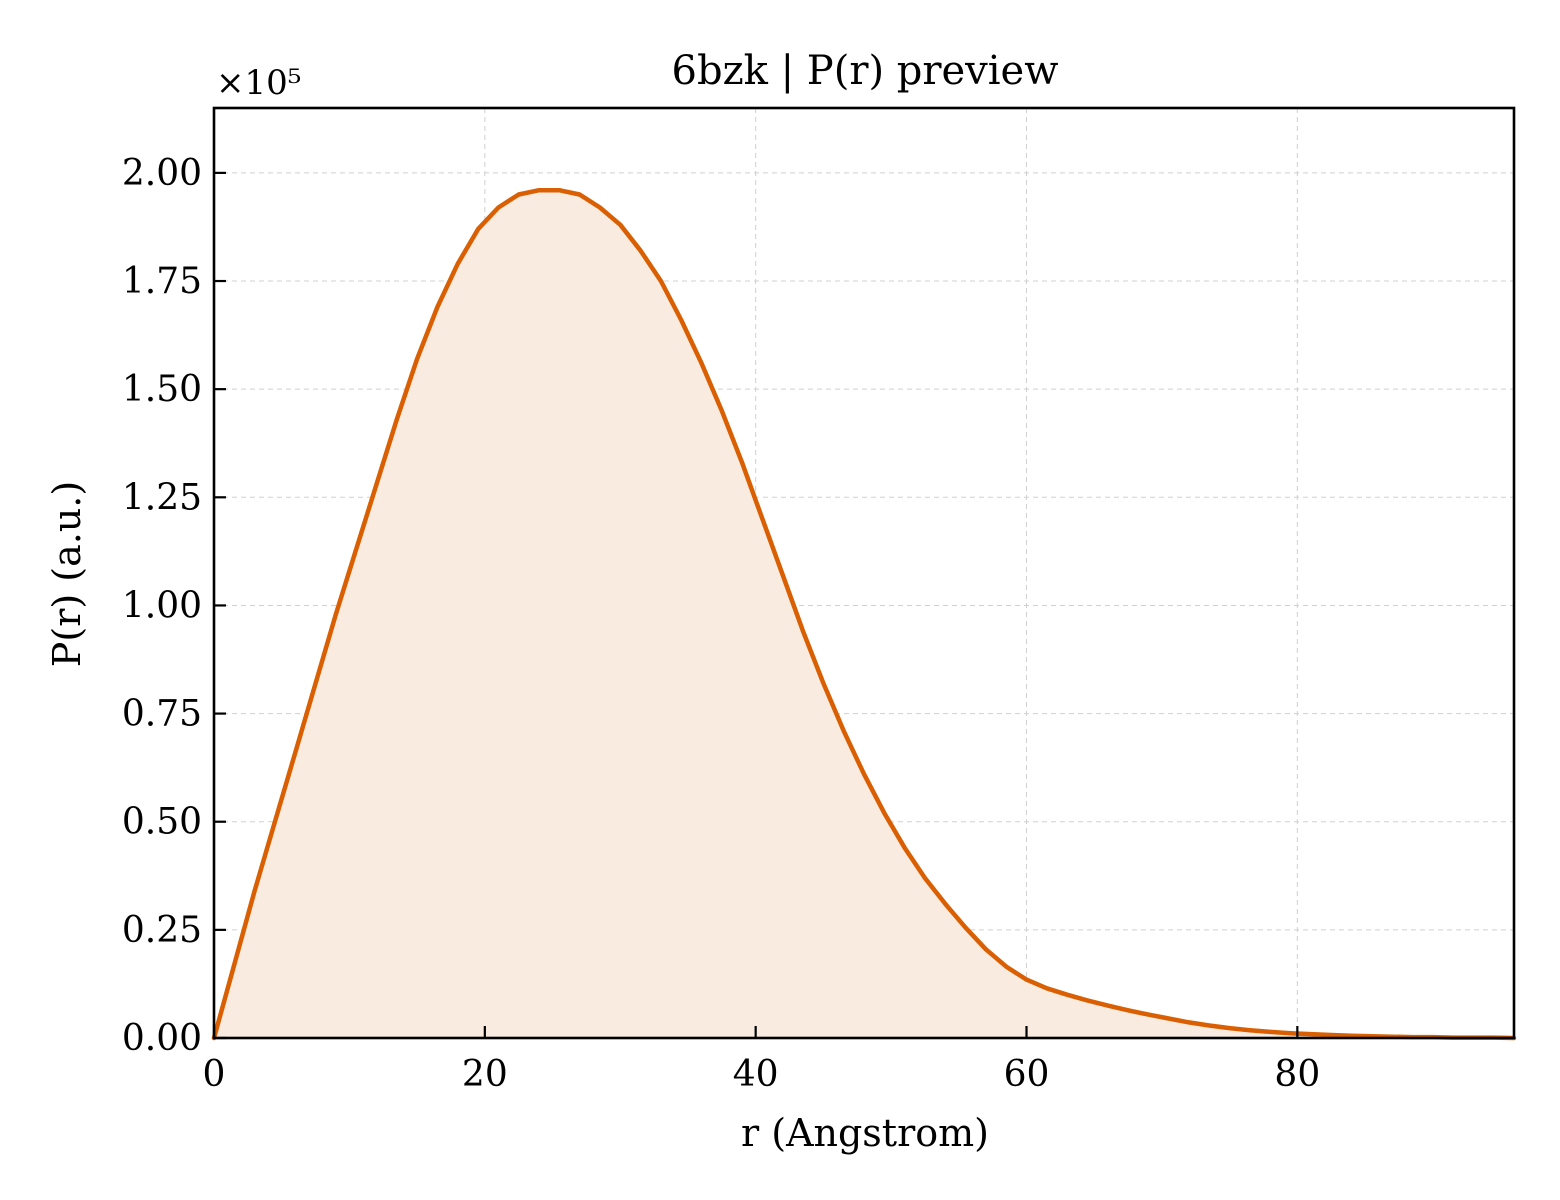 The image size is (1560, 1200). What do you see at coordinates (162, 281) in the screenshot?
I see `y-tick-label: 1.75` at bounding box center [162, 281].